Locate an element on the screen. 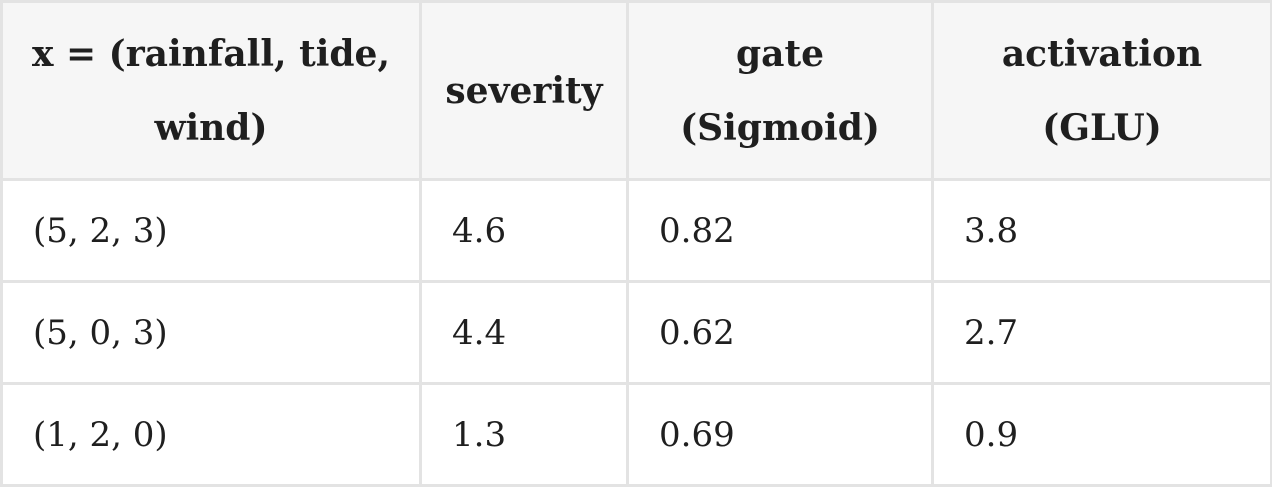 This screenshot has width=1272, height=492. header-severity: severity is located at coordinates (524, 90).